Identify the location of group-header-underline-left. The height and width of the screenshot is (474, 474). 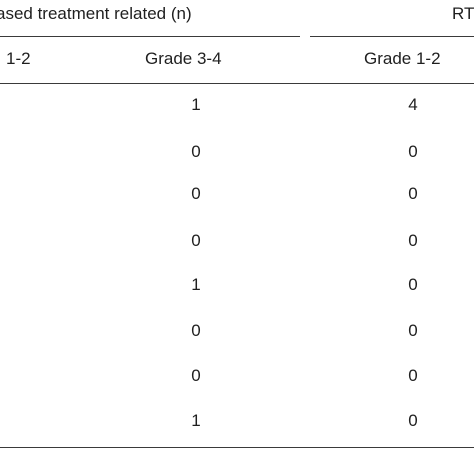
(150, 36).